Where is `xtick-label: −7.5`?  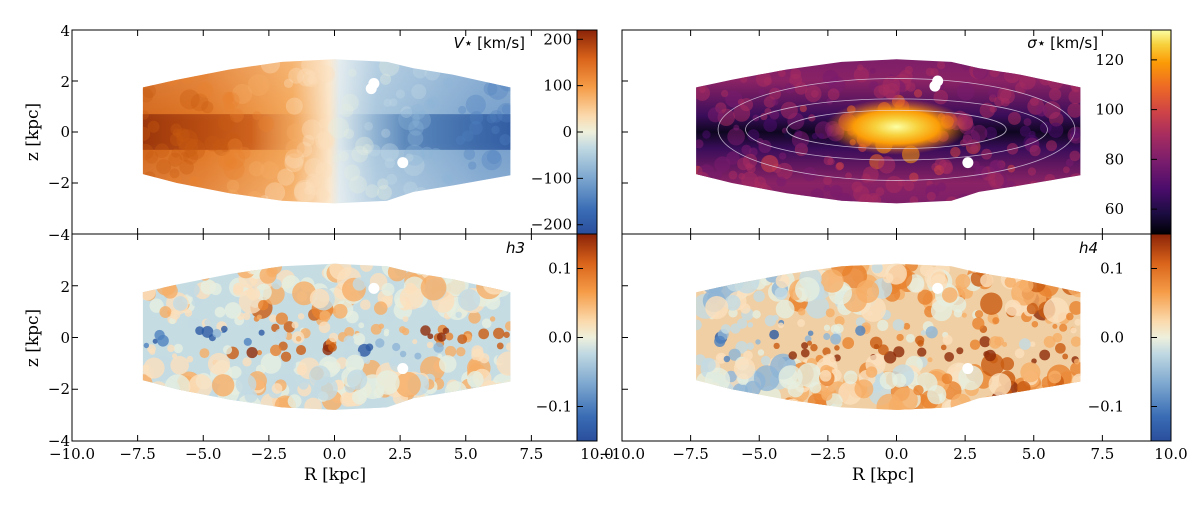 xtick-label: −7.5 is located at coordinates (690, 454).